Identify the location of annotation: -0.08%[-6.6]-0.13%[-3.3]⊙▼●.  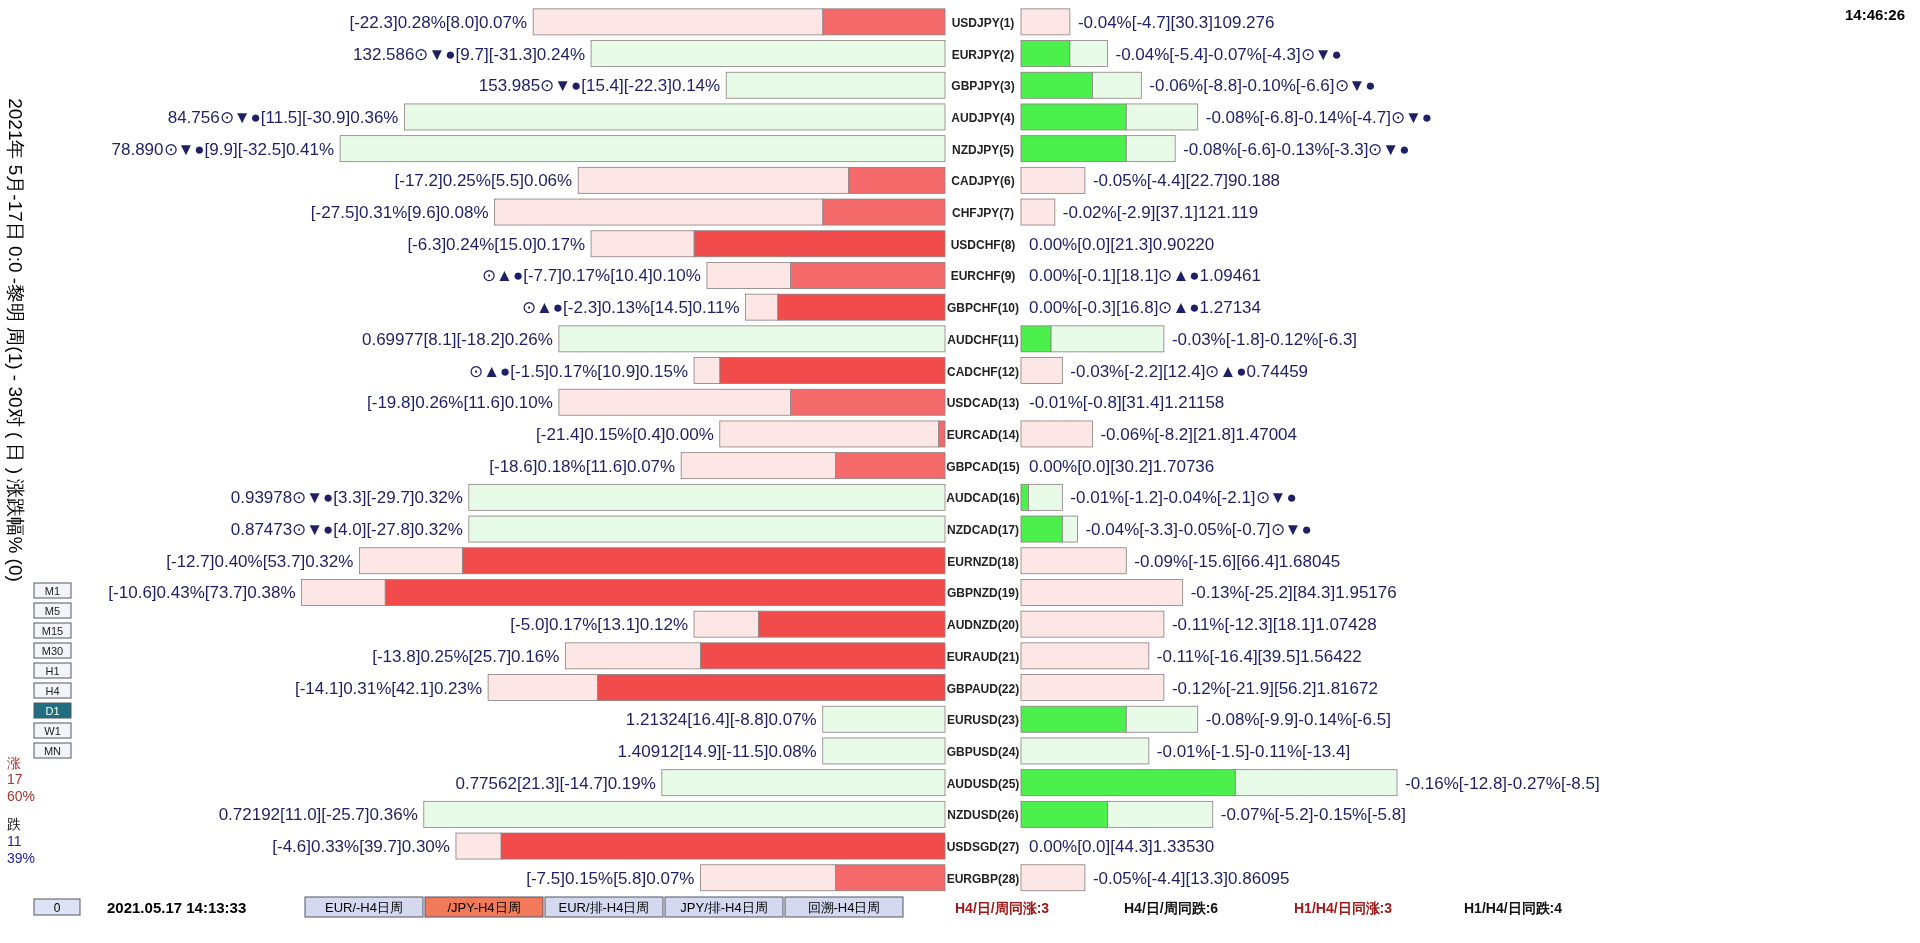
(1296, 149).